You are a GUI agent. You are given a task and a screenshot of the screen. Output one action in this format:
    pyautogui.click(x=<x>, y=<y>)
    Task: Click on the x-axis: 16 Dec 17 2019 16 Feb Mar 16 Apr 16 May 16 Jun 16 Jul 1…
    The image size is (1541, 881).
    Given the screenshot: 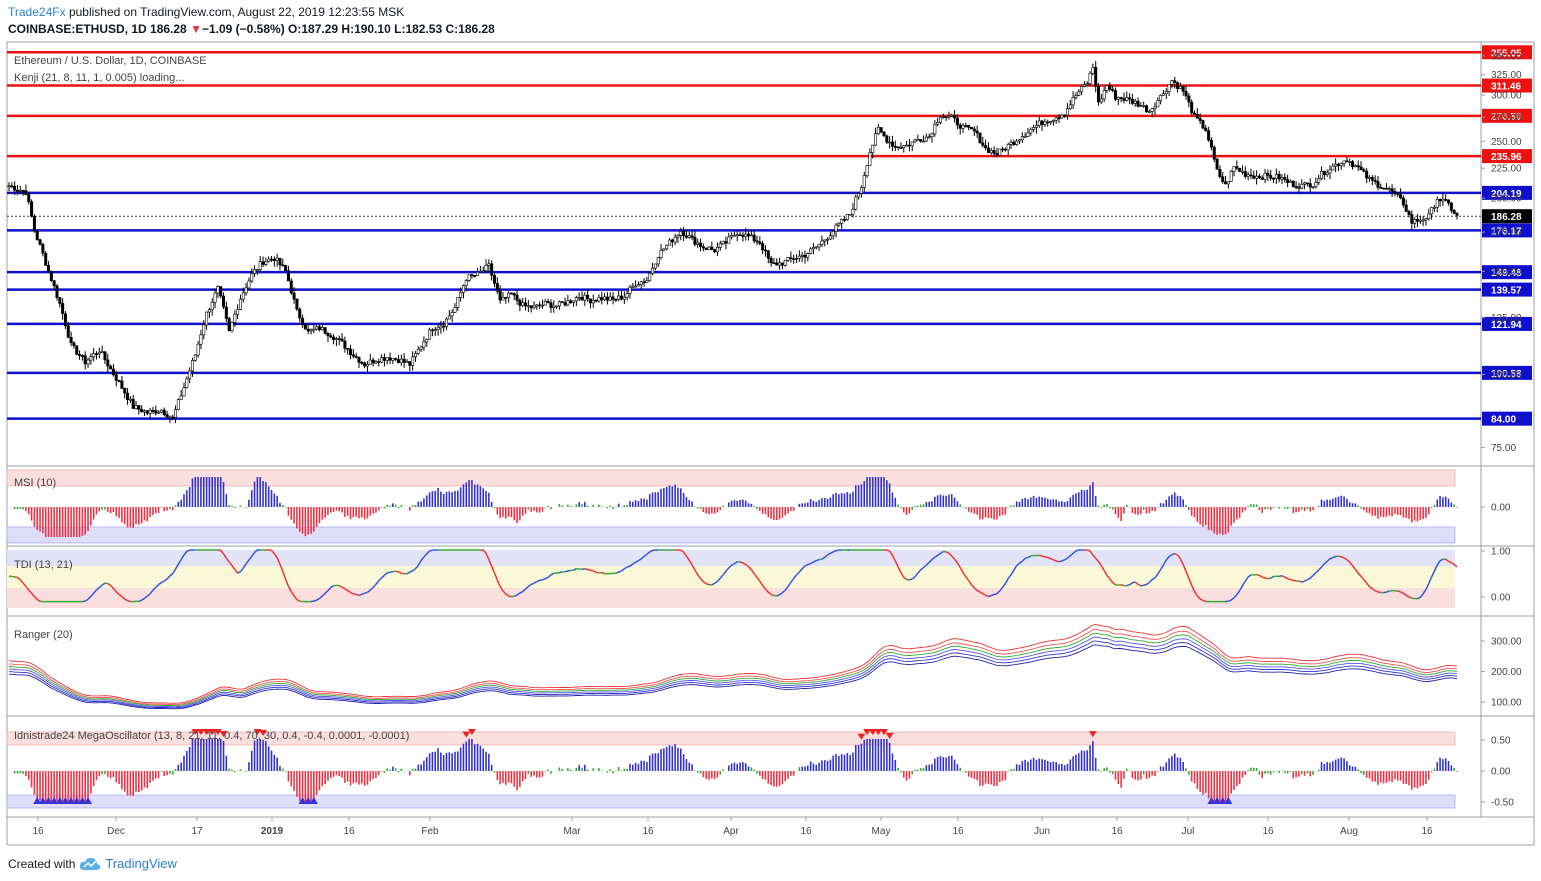 What is the action you would take?
    pyautogui.click(x=732, y=827)
    